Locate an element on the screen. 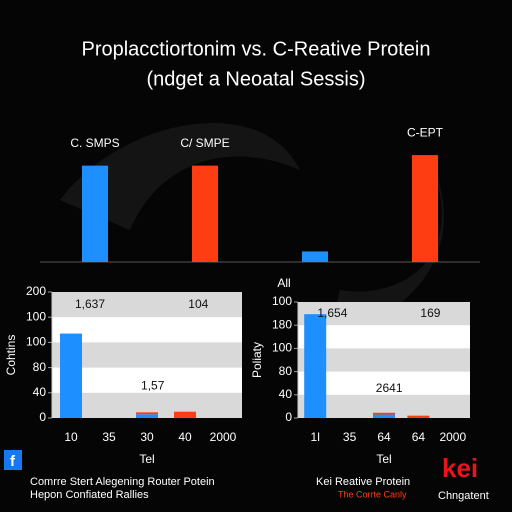 Image resolution: width=512 pixels, height=512 pixels. annotation: 1,57 is located at coordinates (153, 386).